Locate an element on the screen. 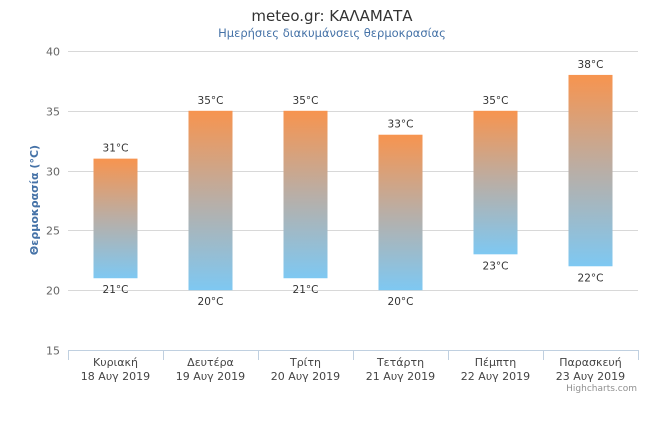 The image size is (664, 427). y-tick-label: 30 is located at coordinates (53, 172).